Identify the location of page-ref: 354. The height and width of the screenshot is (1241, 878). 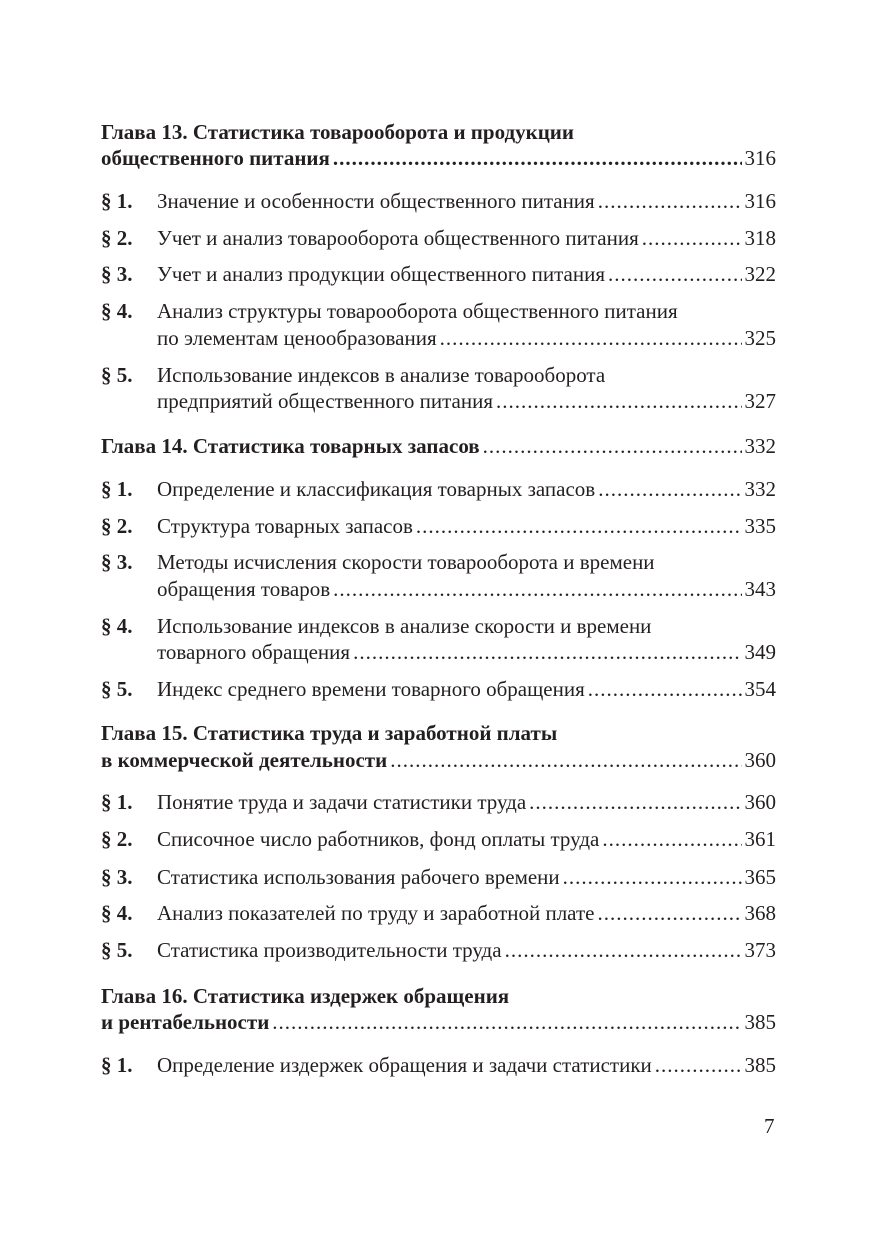
(760, 689).